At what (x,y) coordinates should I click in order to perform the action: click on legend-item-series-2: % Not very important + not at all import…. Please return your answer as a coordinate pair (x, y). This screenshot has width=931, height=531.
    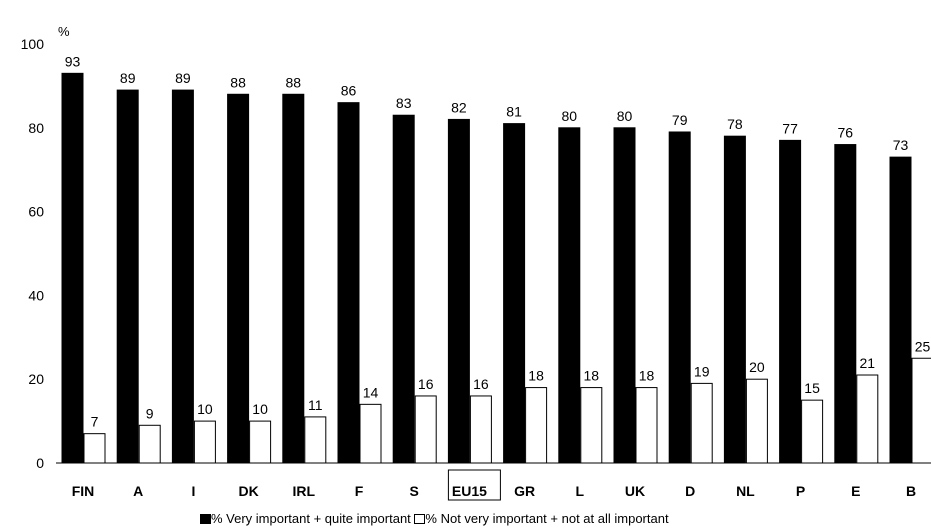
    Looking at the image, I should click on (541, 518).